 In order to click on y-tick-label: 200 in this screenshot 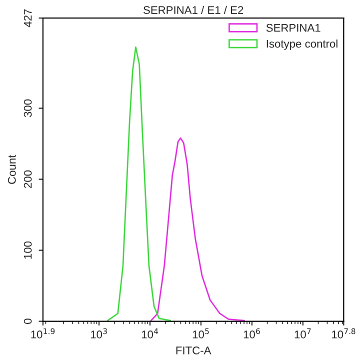, I will do `click(28, 179)`.